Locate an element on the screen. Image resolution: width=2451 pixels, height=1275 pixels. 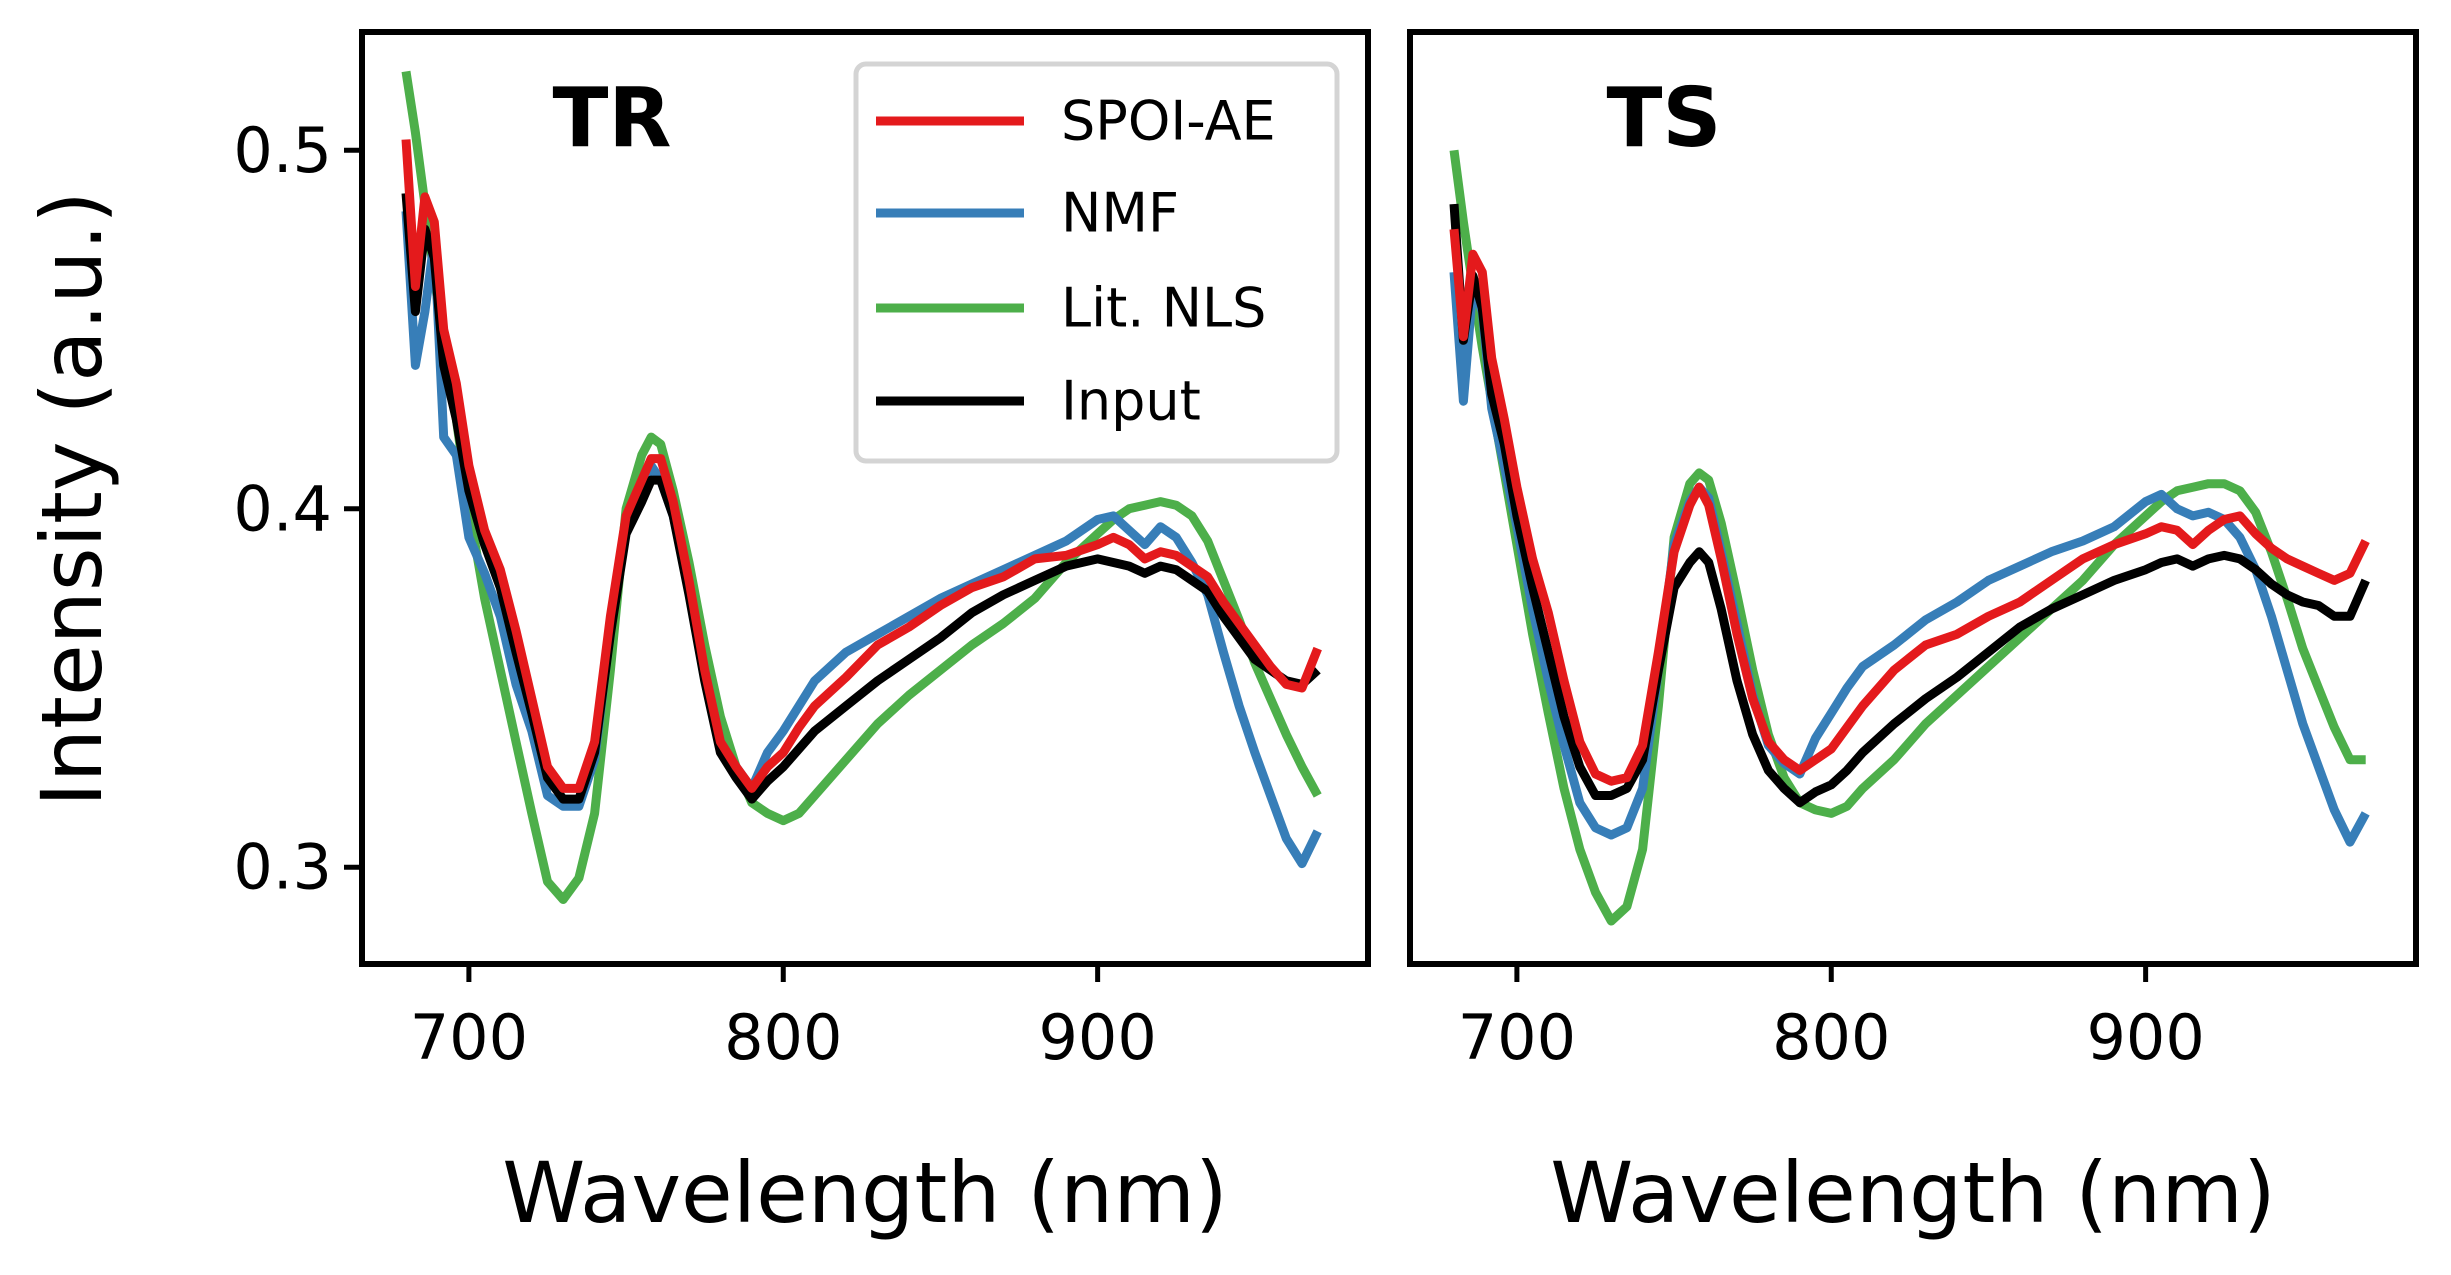
legend-label-nmf: NMF is located at coordinates (1120, 213).